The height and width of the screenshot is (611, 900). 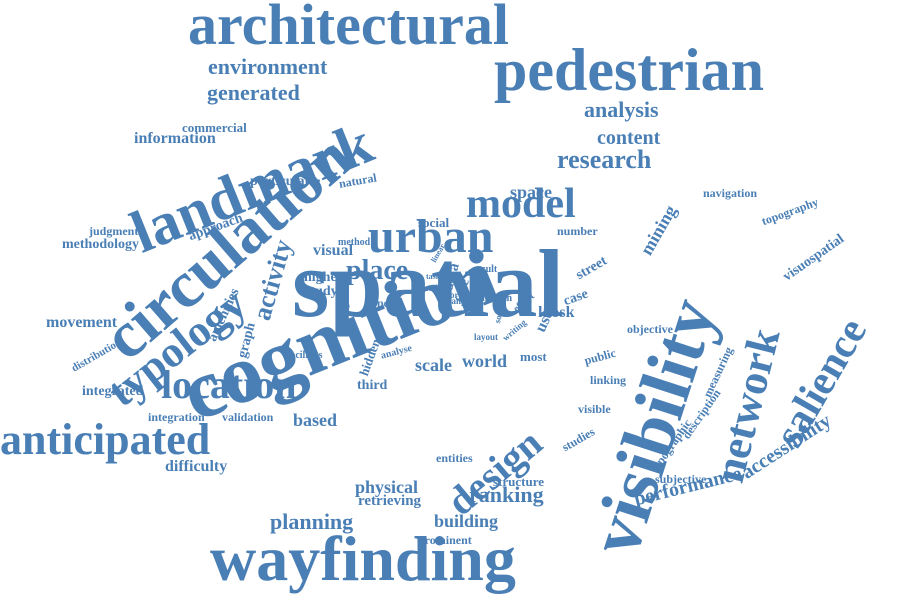 What do you see at coordinates (621, 109) in the screenshot?
I see `word-analysis: analysis` at bounding box center [621, 109].